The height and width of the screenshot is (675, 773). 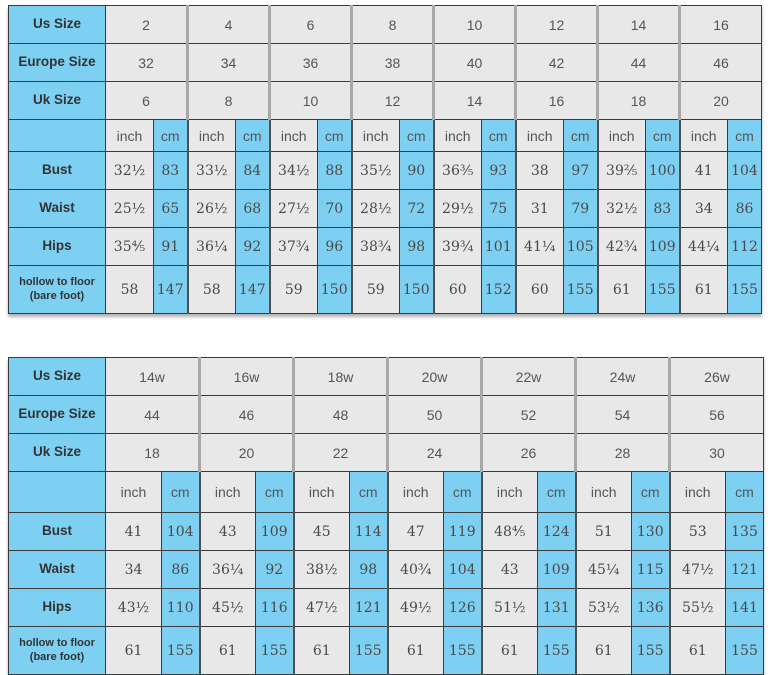 I want to click on measure-cm-cell: 98, so click(x=416, y=246).